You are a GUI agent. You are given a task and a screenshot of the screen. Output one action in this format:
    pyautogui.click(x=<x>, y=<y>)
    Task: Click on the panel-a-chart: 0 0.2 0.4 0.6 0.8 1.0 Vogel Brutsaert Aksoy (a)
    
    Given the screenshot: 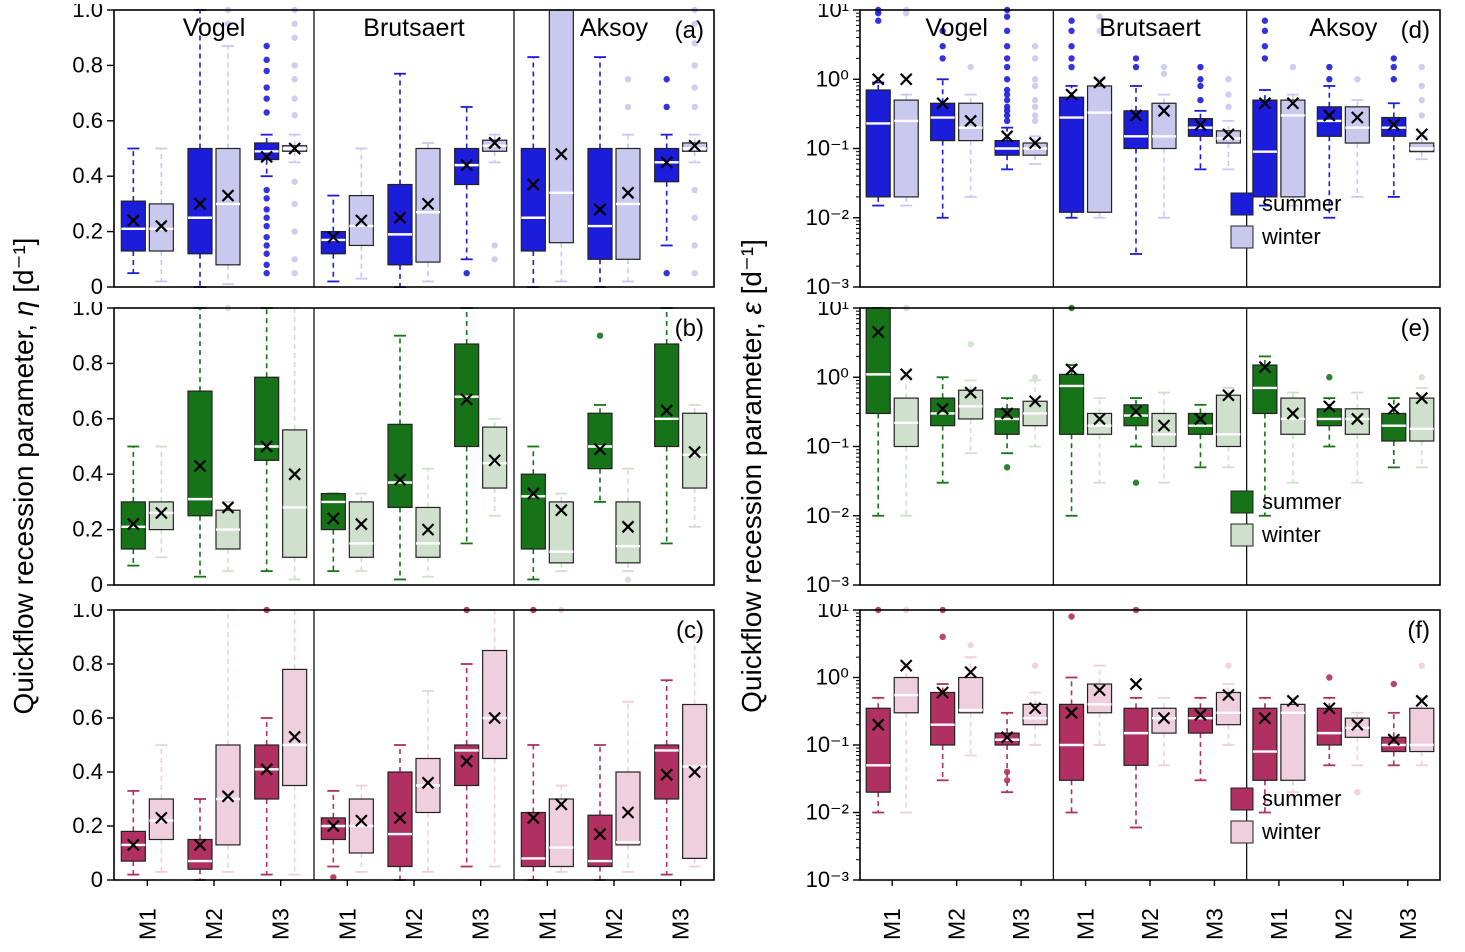 What is the action you would take?
    pyautogui.click(x=393, y=149)
    